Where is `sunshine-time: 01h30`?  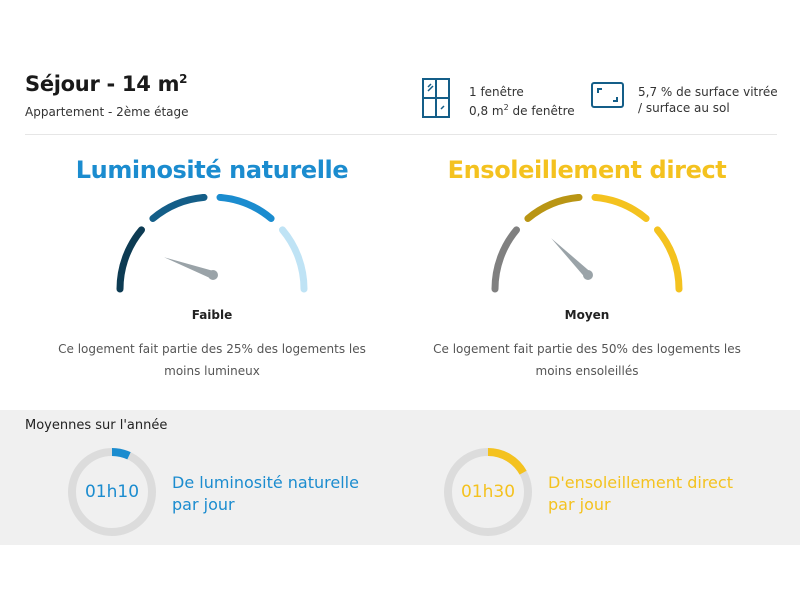 sunshine-time: 01h30 is located at coordinates (488, 492).